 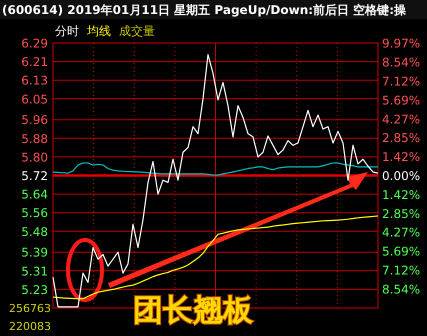 I want to click on y-tick-label: 5.72, so click(x=34, y=176).